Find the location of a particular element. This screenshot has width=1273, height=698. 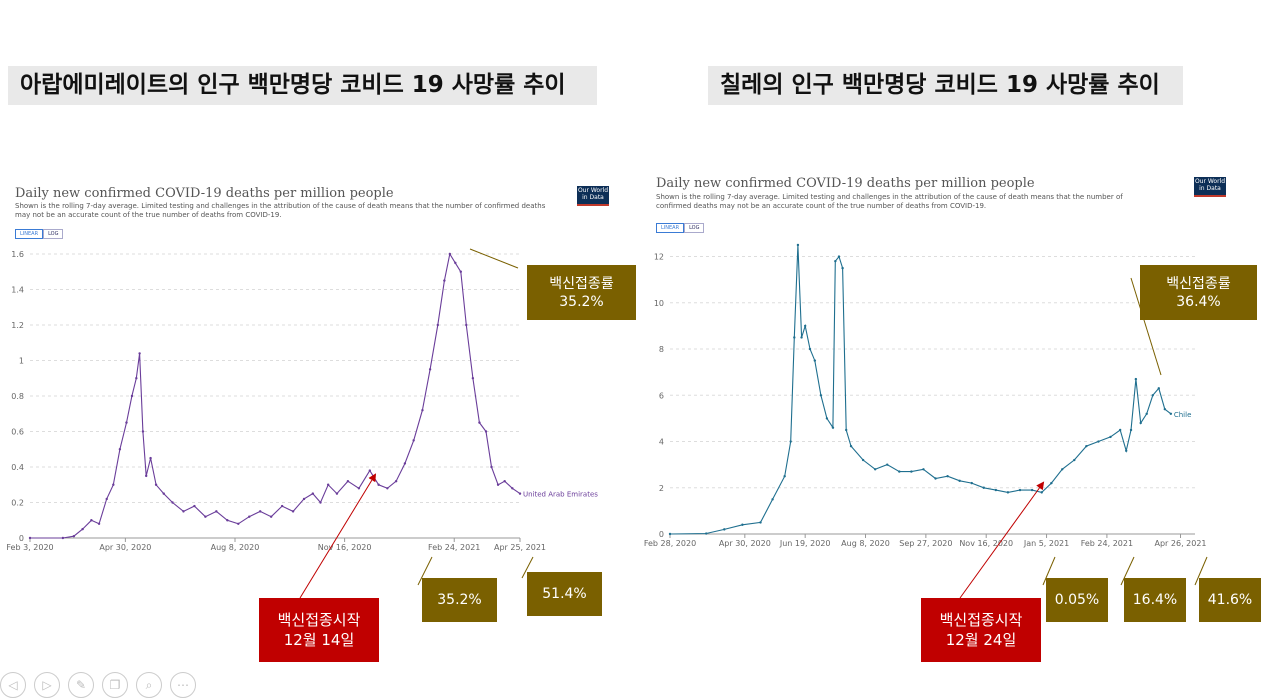

y-tick-label: 10 is located at coordinates (659, 303).